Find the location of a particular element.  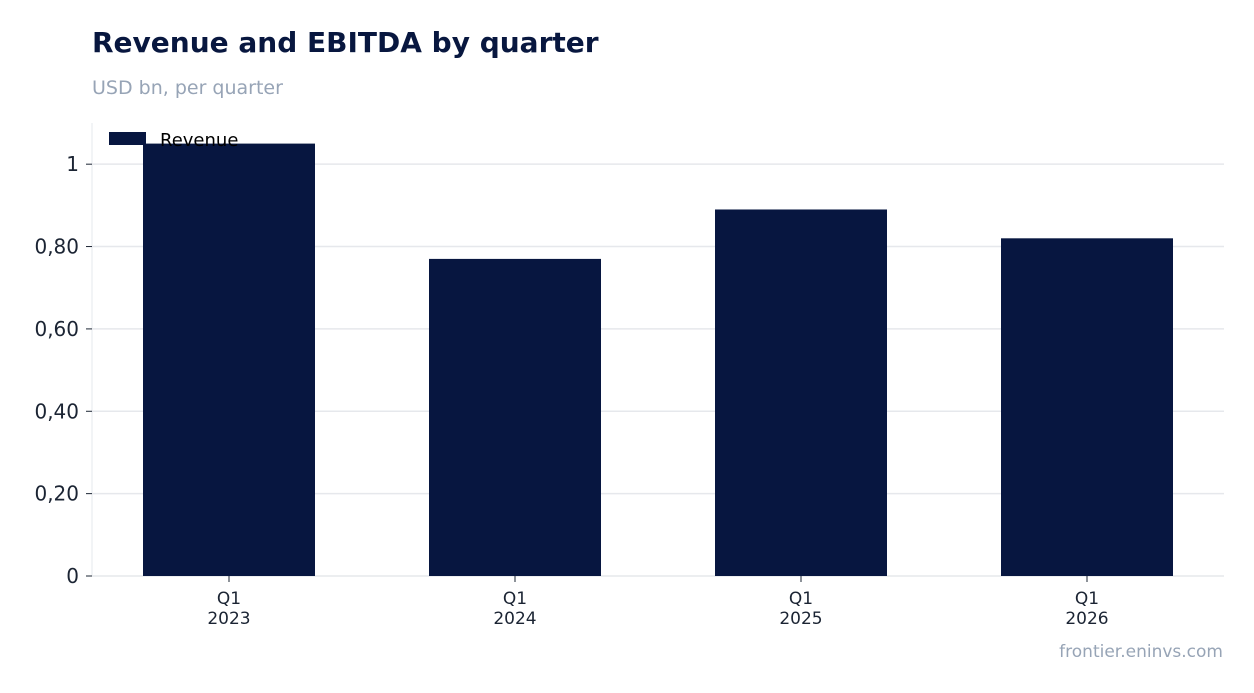

y-tick-label: 1 is located at coordinates (72, 164).